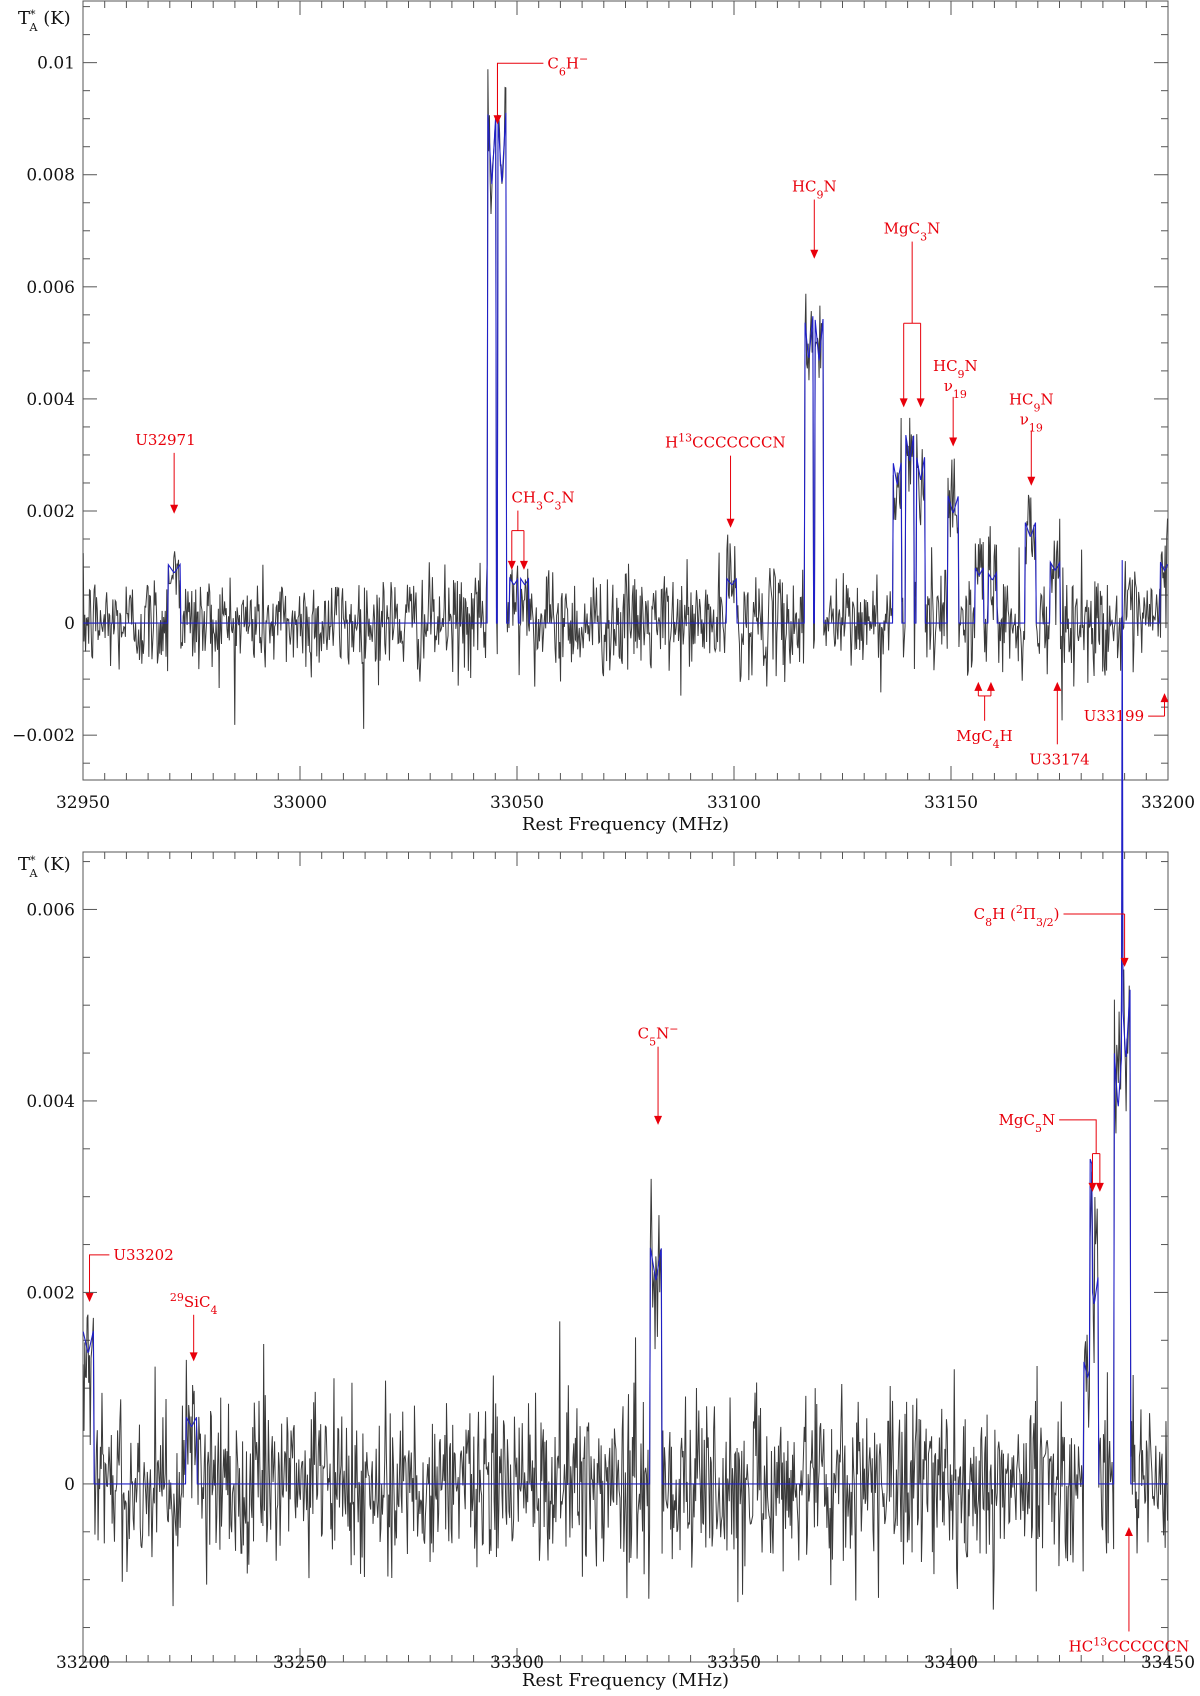 The image size is (1200, 1696). I want to click on line-annotation: MgC4H, so click(984, 716).